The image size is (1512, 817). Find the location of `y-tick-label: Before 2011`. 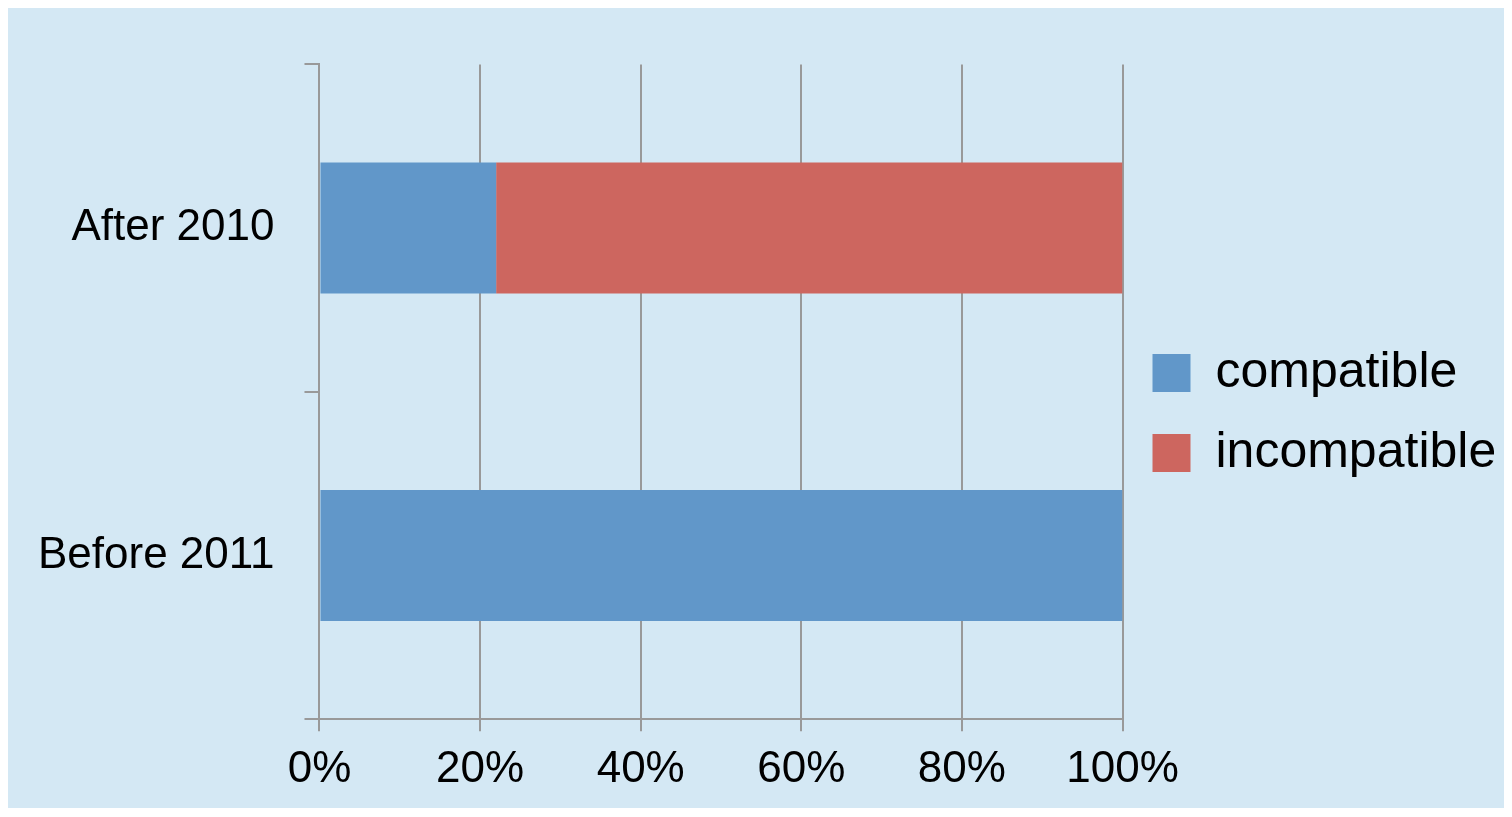

y-tick-label: Before 2011 is located at coordinates (156, 552).